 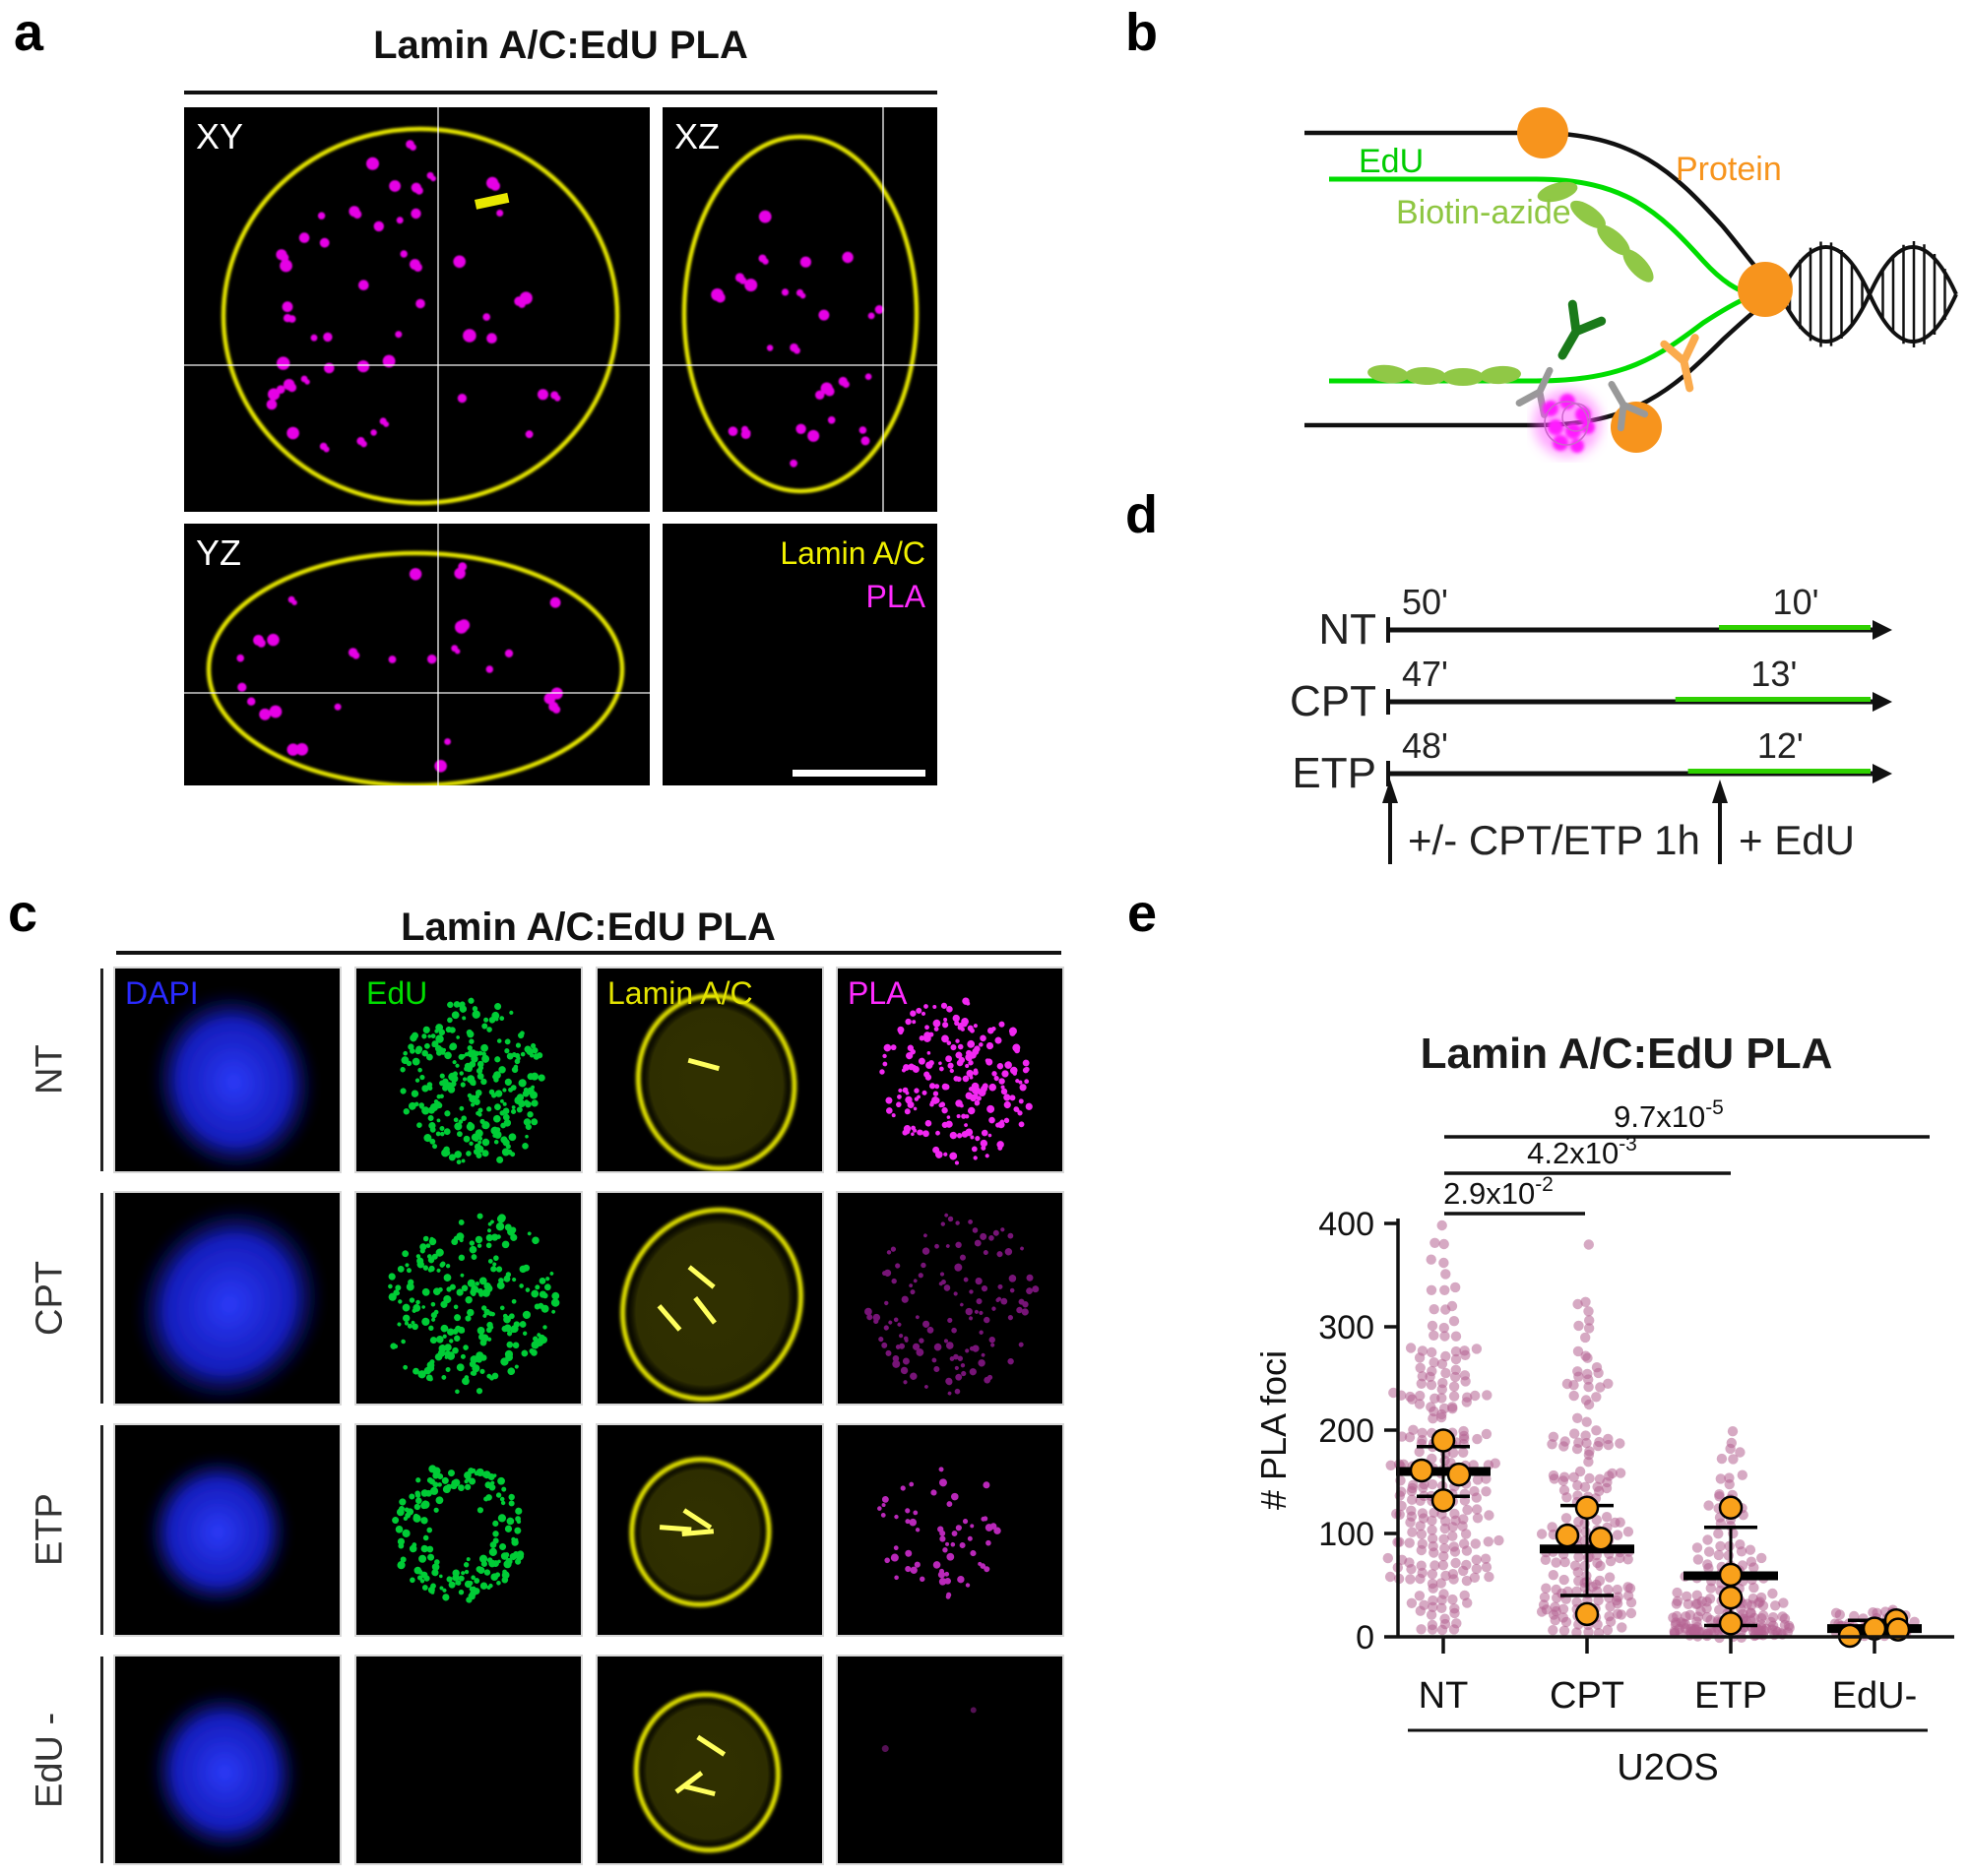 I want to click on micrograph-cell-EdU --EdU, so click(x=468, y=1760).